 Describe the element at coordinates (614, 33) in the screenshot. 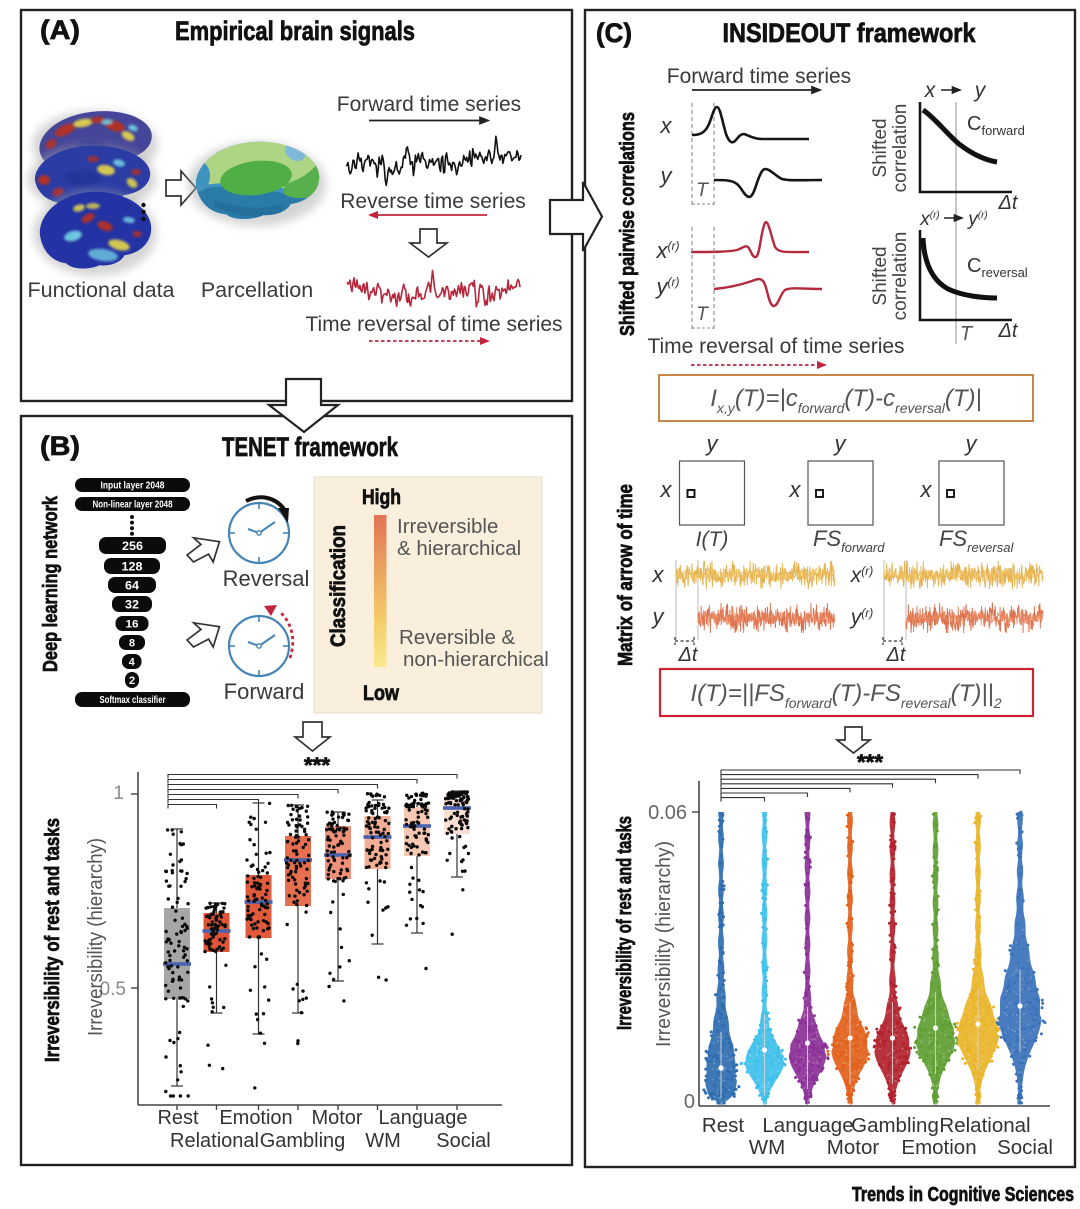

I see `svg-text: (C)` at that location.